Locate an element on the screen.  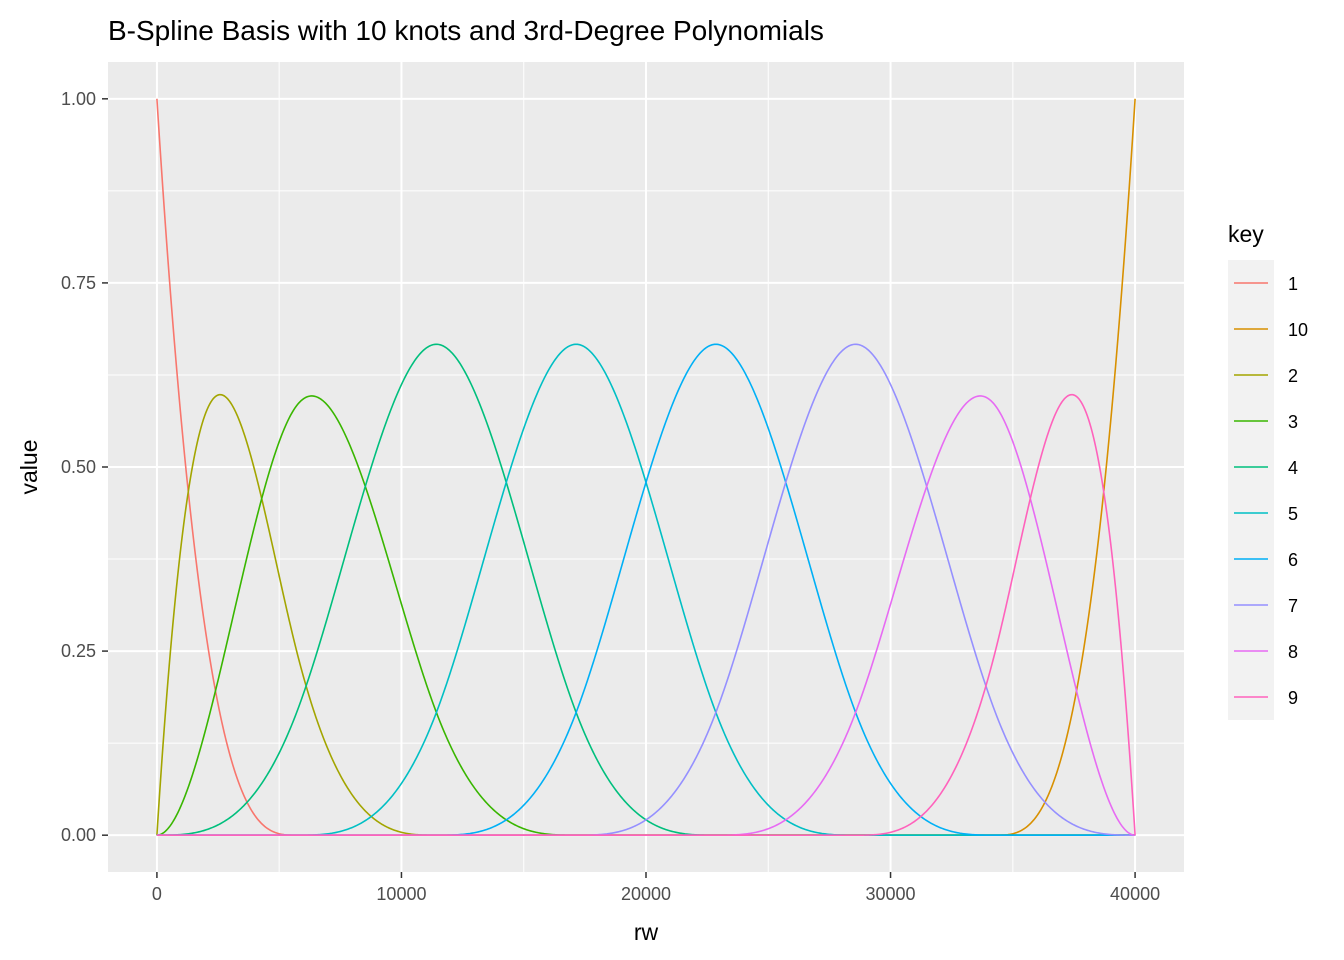
legend-label-9: 9 is located at coordinates (1293, 698).